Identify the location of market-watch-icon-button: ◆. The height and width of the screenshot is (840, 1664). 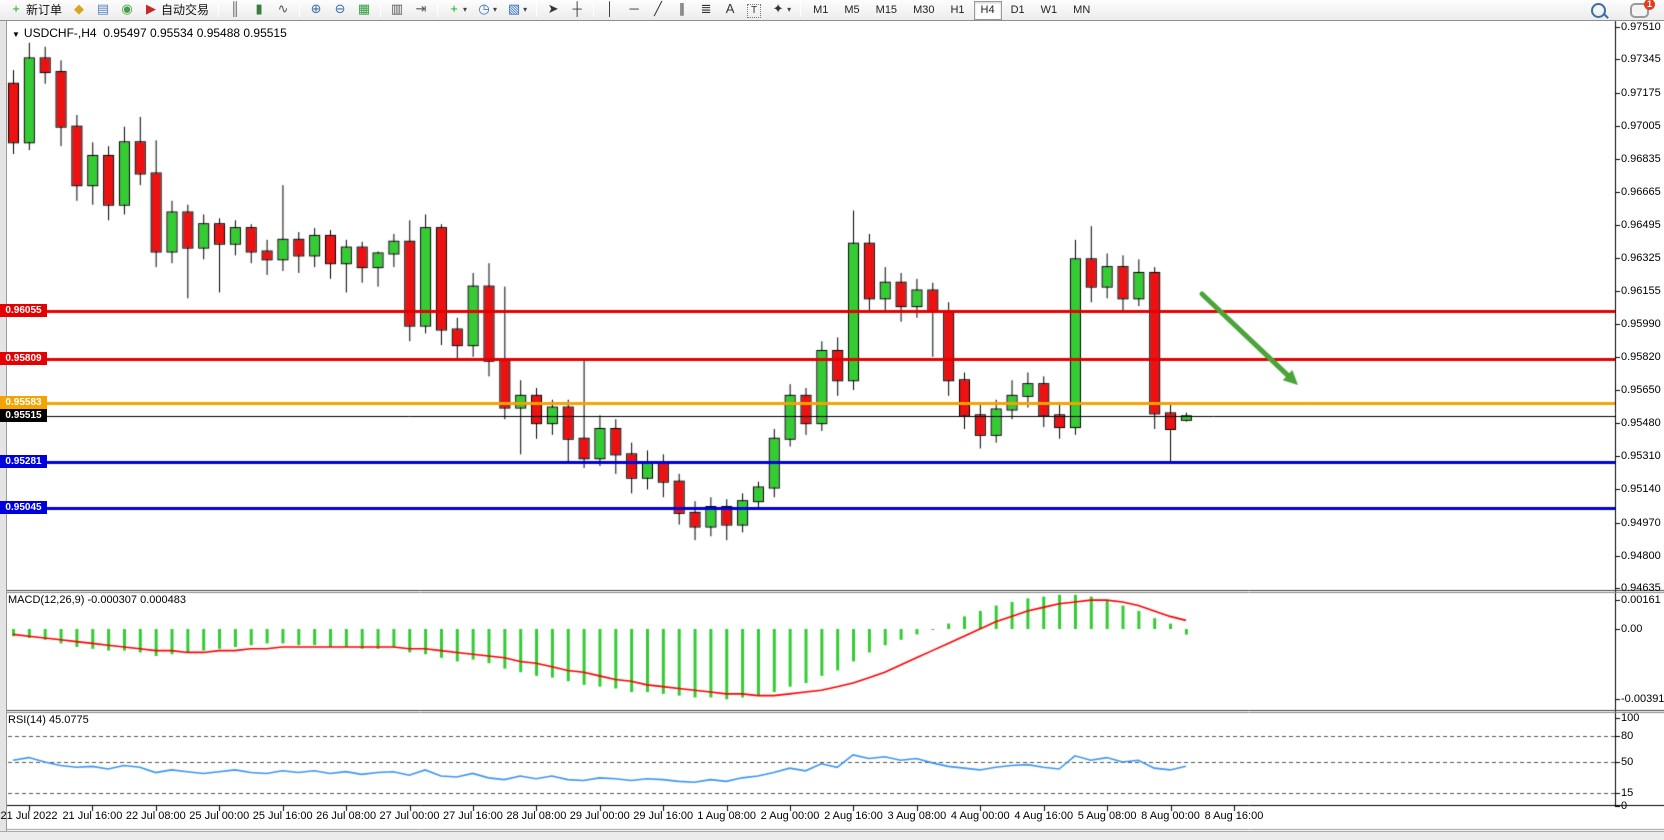
(79, 9).